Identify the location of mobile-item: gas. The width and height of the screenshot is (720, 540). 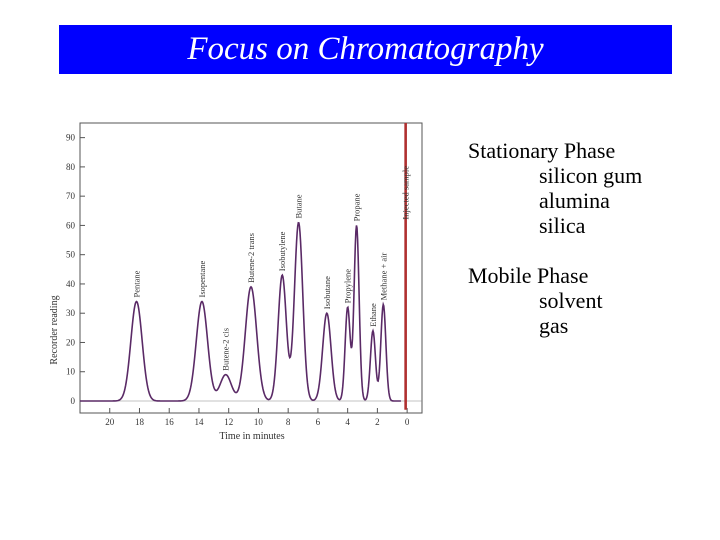
(554, 325).